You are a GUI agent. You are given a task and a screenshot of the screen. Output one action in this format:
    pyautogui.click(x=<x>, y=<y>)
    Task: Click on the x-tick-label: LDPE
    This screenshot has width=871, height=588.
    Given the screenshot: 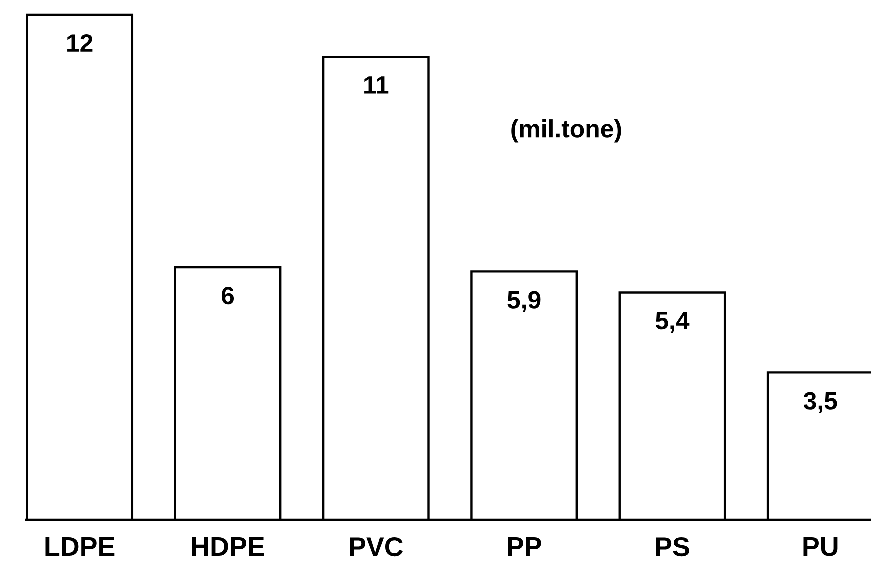 What is the action you would take?
    pyautogui.click(x=80, y=547)
    